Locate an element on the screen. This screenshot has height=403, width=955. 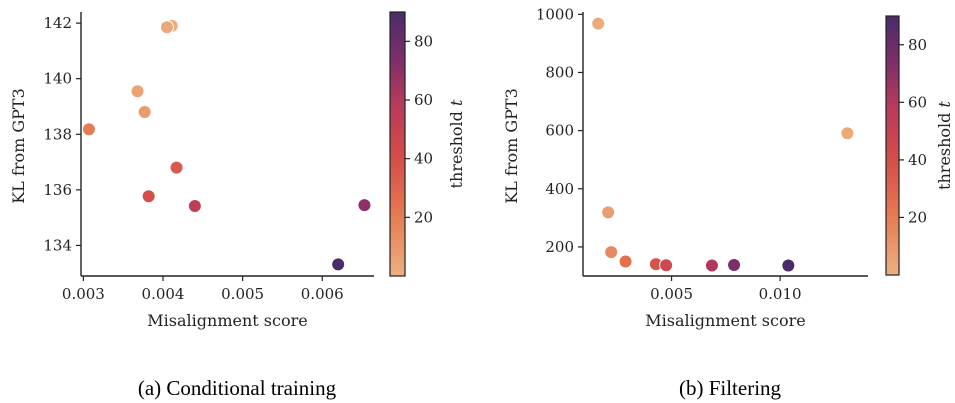
y-tick-label: 136 is located at coordinates (57, 190).